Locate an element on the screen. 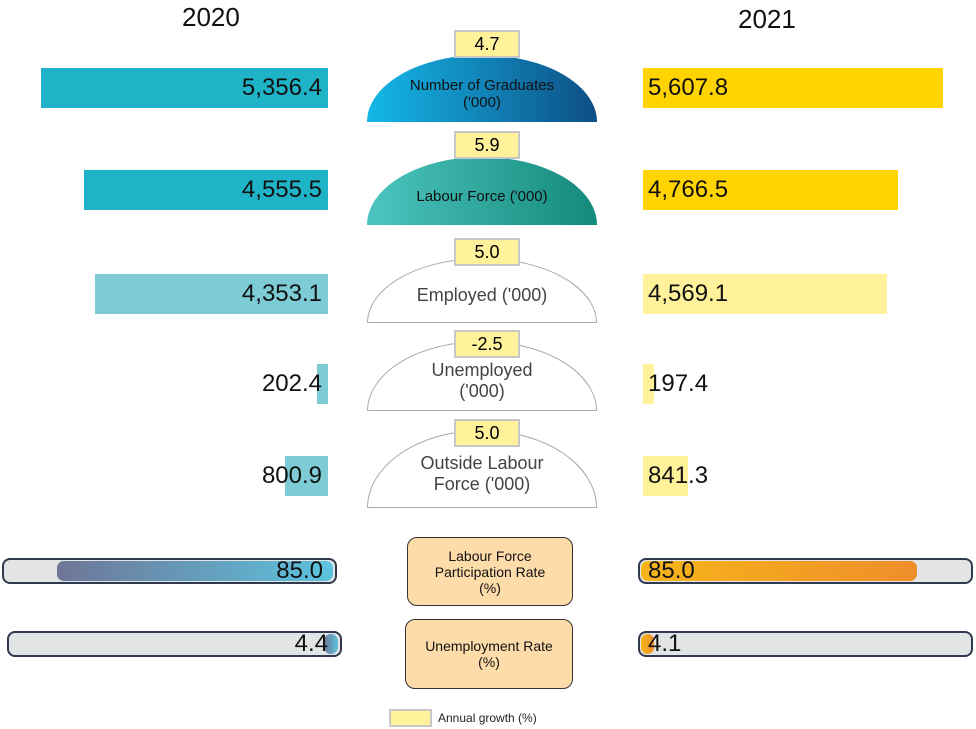 The image size is (976, 729). value-label-2020: 5,356.4 is located at coordinates (281, 87).